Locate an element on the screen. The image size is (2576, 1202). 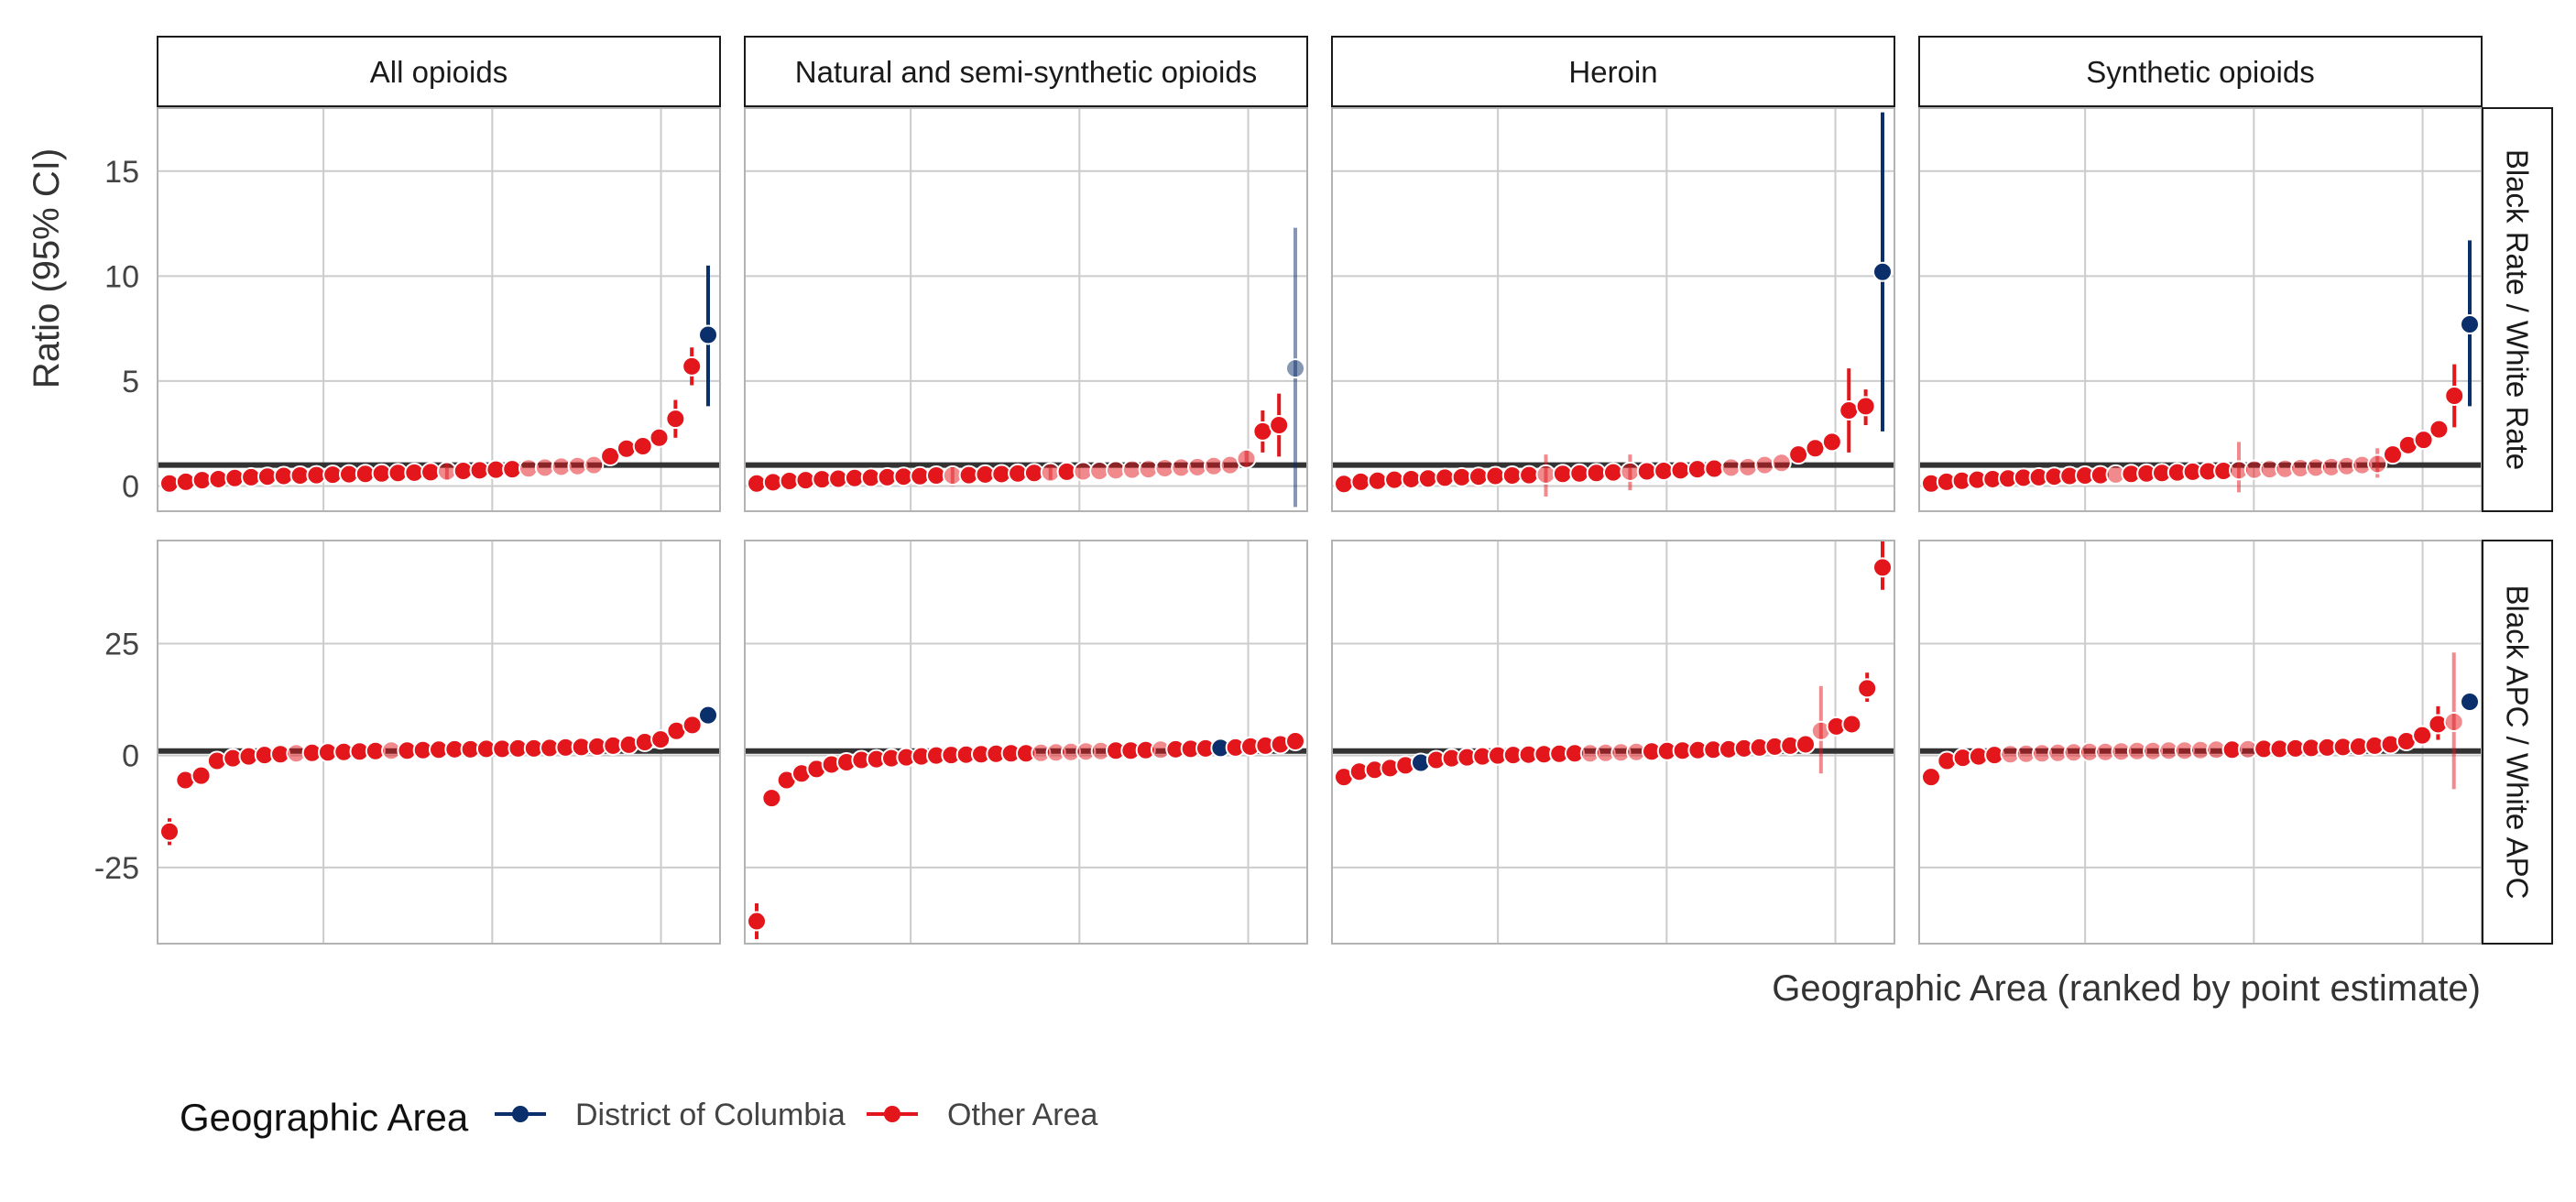
panel-black-apc-white-apc-all-opioids is located at coordinates (439, 742).